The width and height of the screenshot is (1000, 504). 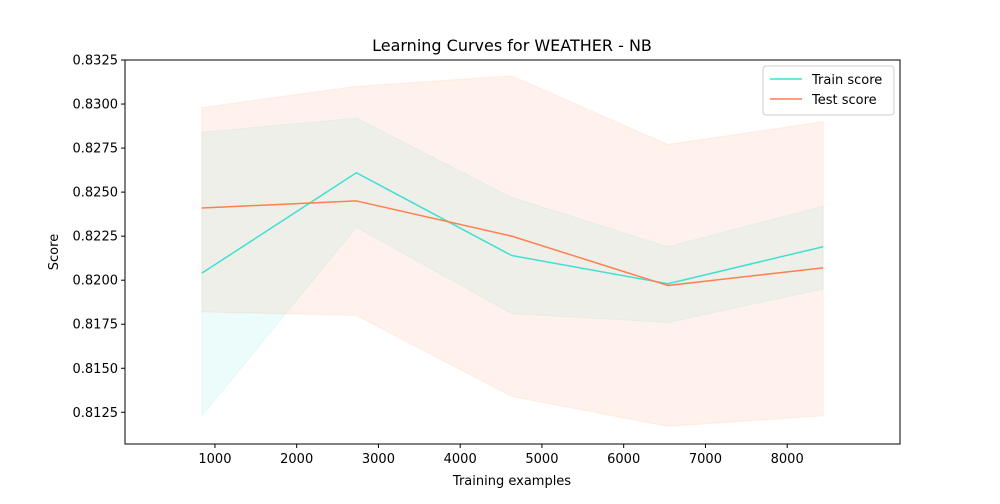 I want to click on series-line-test, so click(x=512, y=243).